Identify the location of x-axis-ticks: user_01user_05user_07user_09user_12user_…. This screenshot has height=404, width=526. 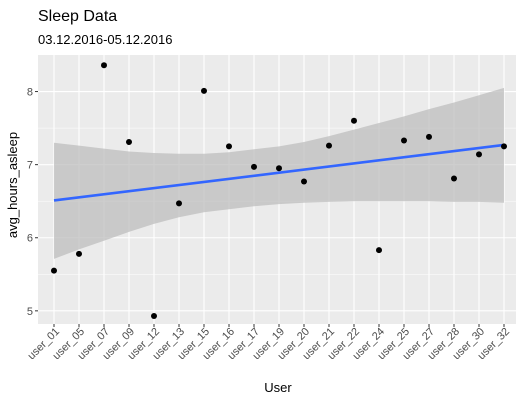
(269, 343).